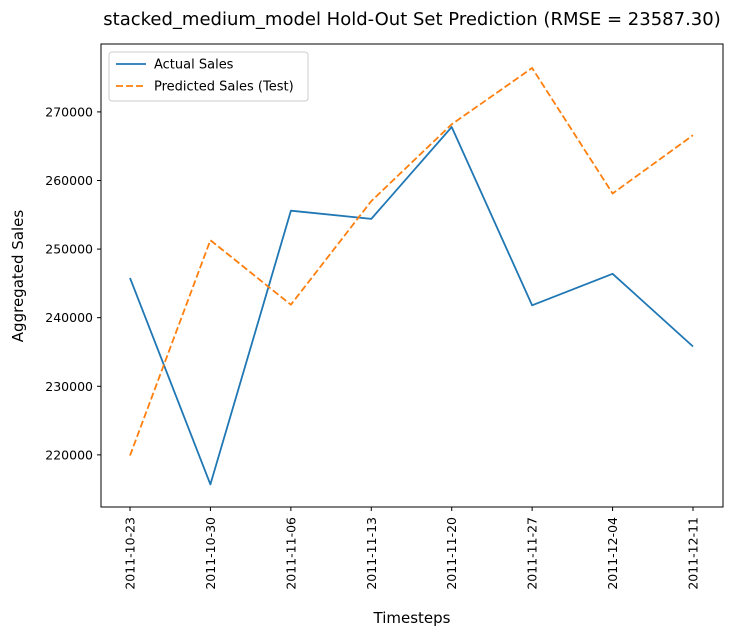  I want to click on y-tick-label: 270000, so click(69, 111).